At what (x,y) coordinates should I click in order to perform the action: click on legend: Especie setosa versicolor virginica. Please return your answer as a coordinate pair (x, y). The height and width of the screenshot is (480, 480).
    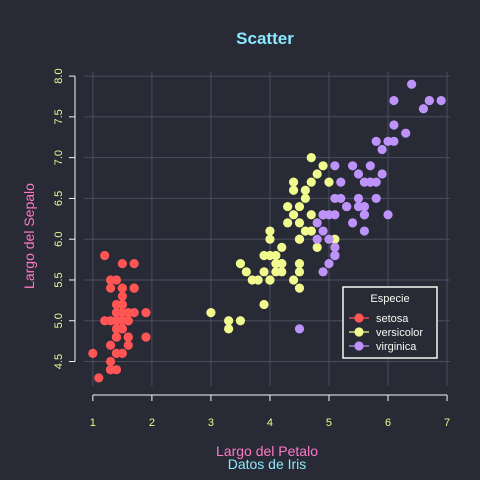
    Looking at the image, I should click on (390, 322).